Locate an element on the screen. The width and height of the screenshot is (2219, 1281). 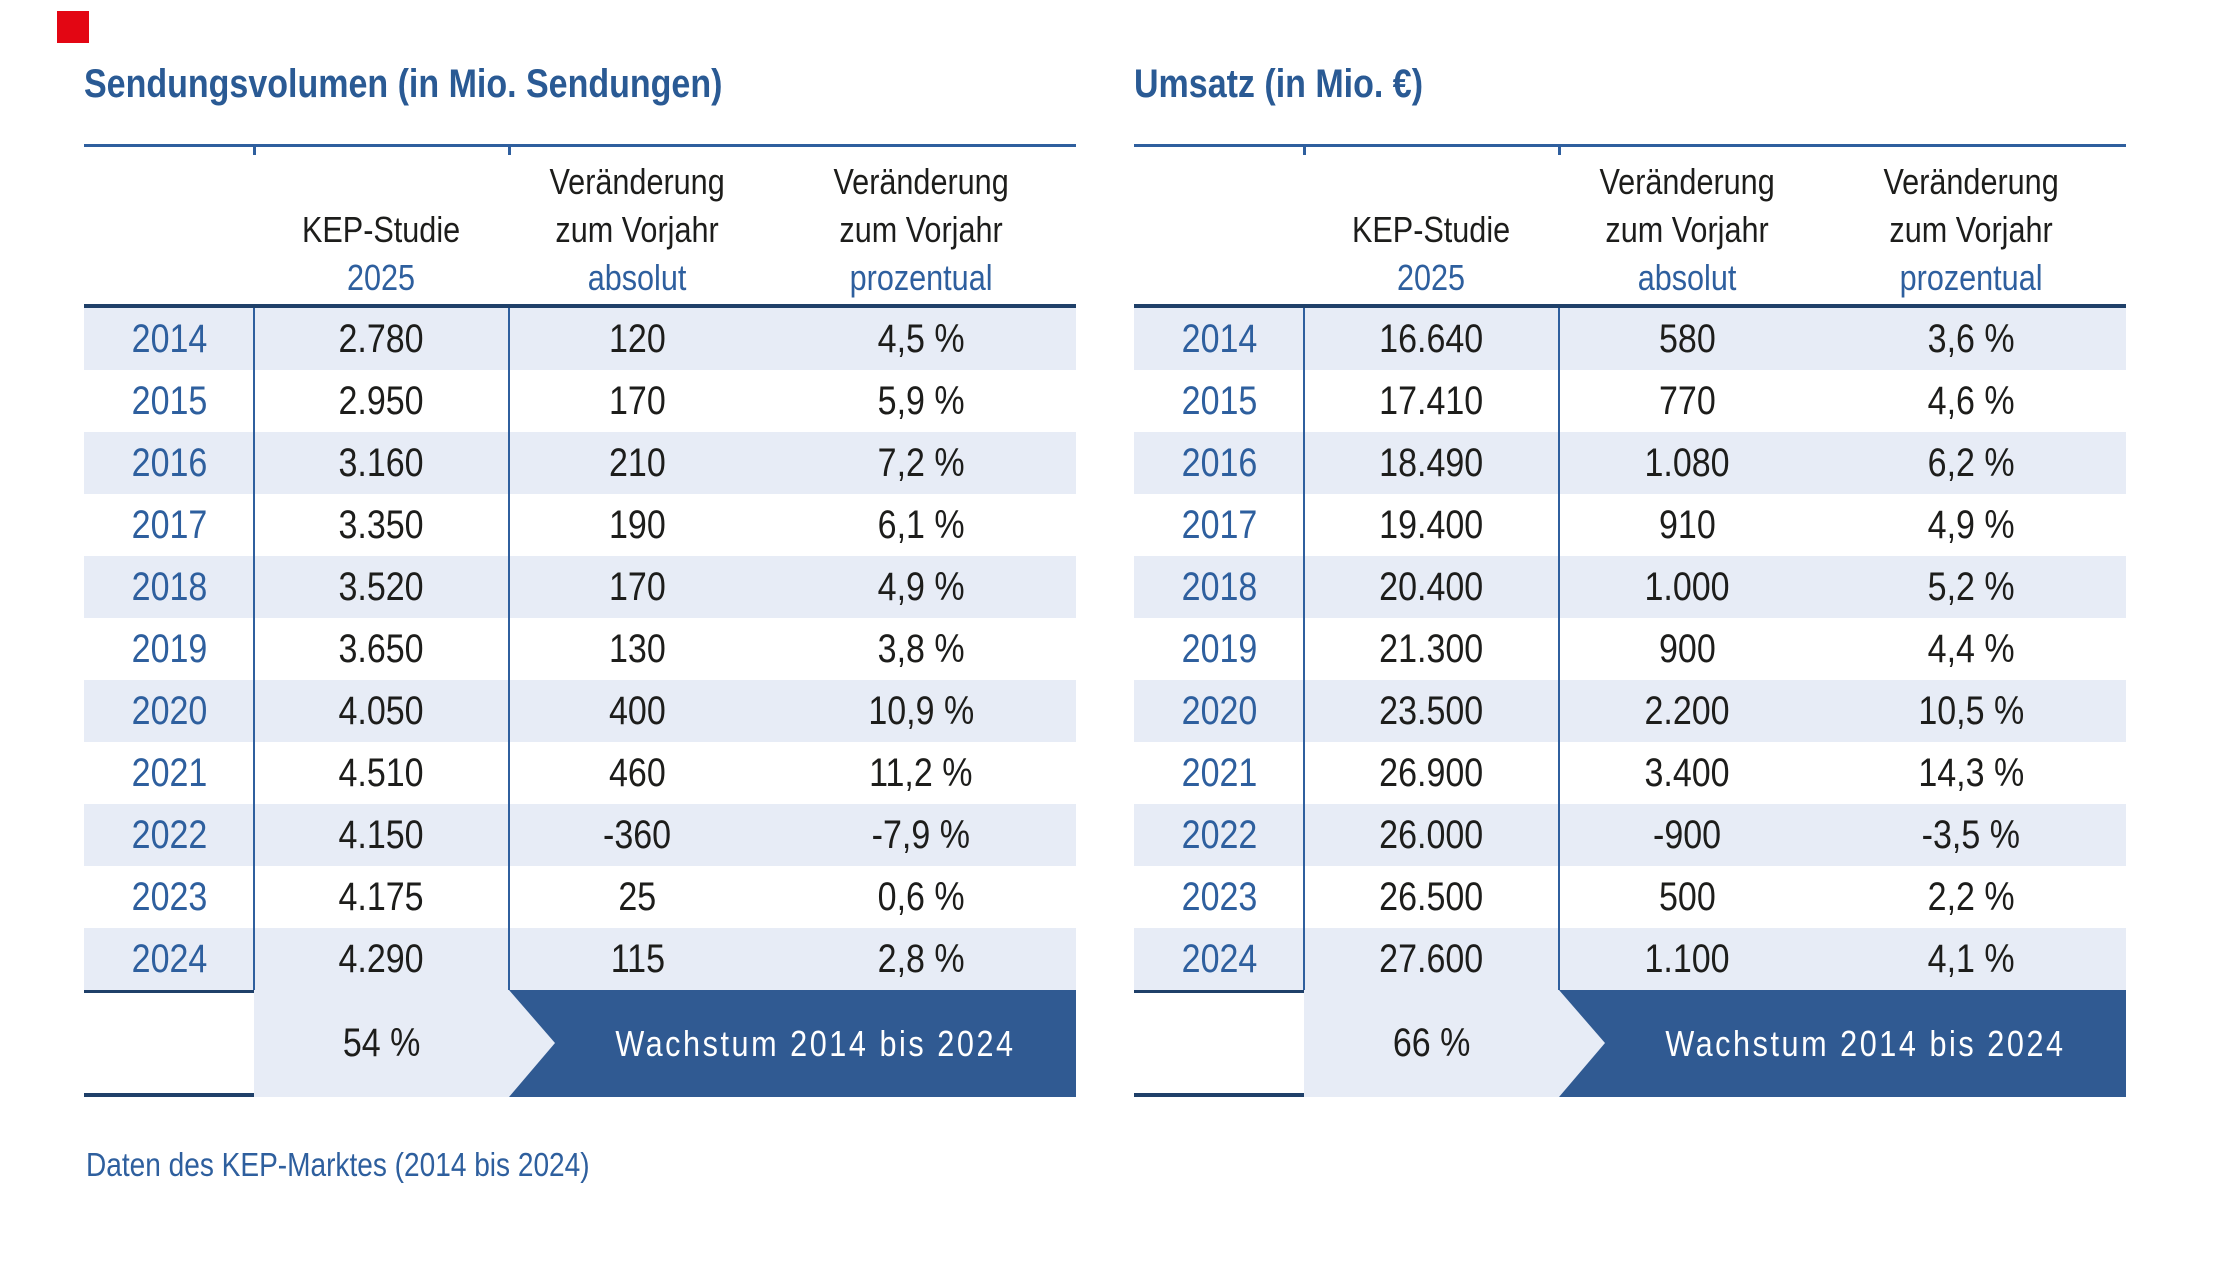
header-study-text: KEP-Studie is located at coordinates (381, 229).